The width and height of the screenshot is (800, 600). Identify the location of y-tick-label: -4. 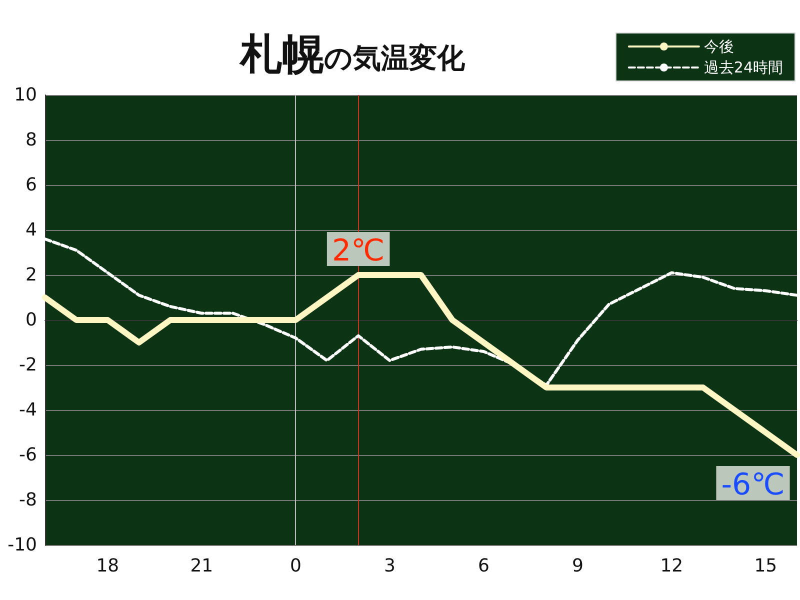
(28, 410).